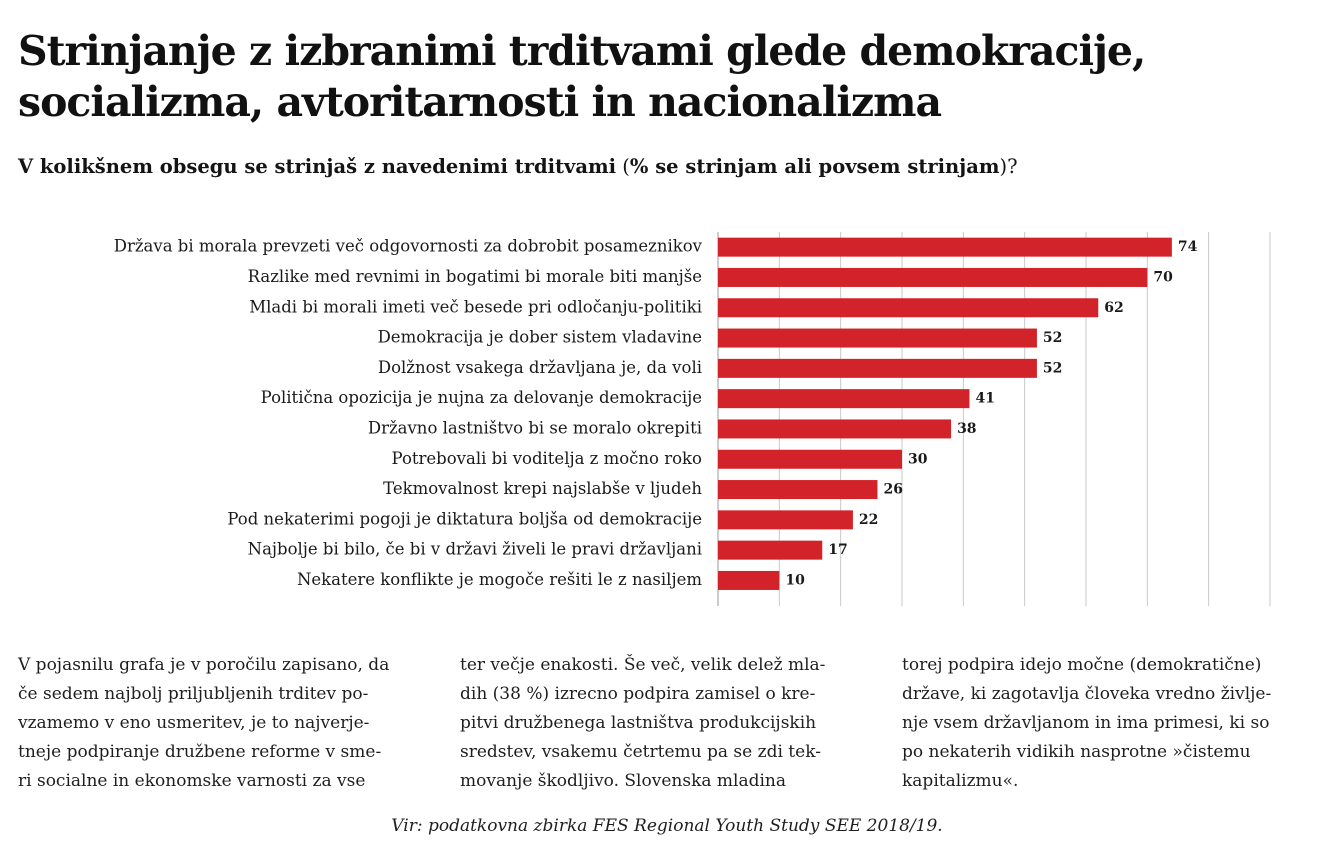  Describe the element at coordinates (991, 413) in the screenshot. I see `chart-value-labels: 74 70 62 52 52 41 38 30 26 22 17 10` at that location.